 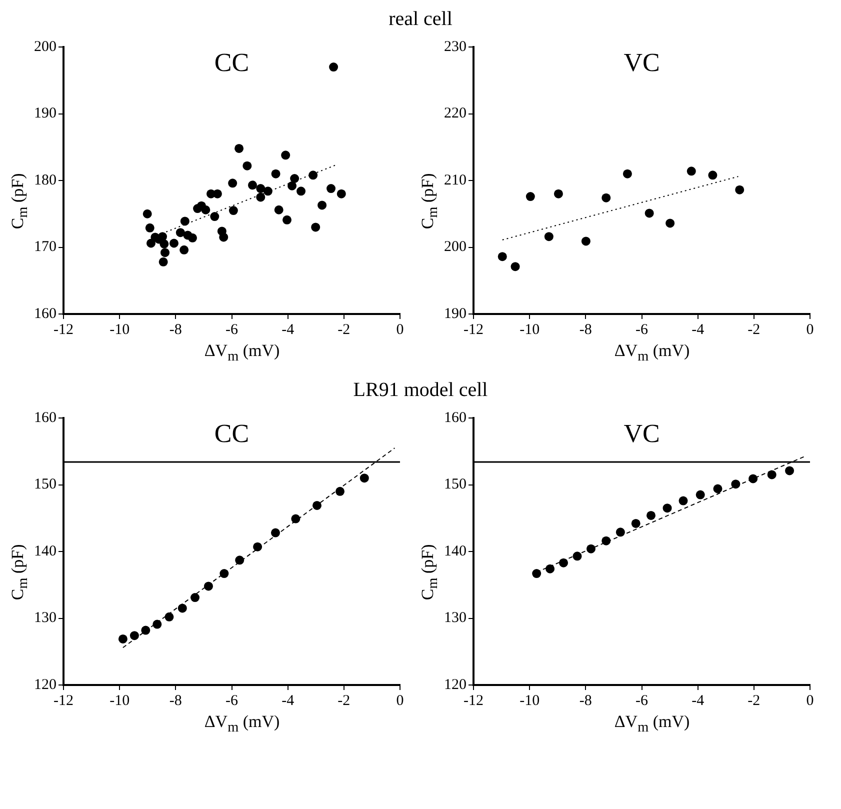 I want to click on y-tick-label: 170, so click(x=45, y=247).